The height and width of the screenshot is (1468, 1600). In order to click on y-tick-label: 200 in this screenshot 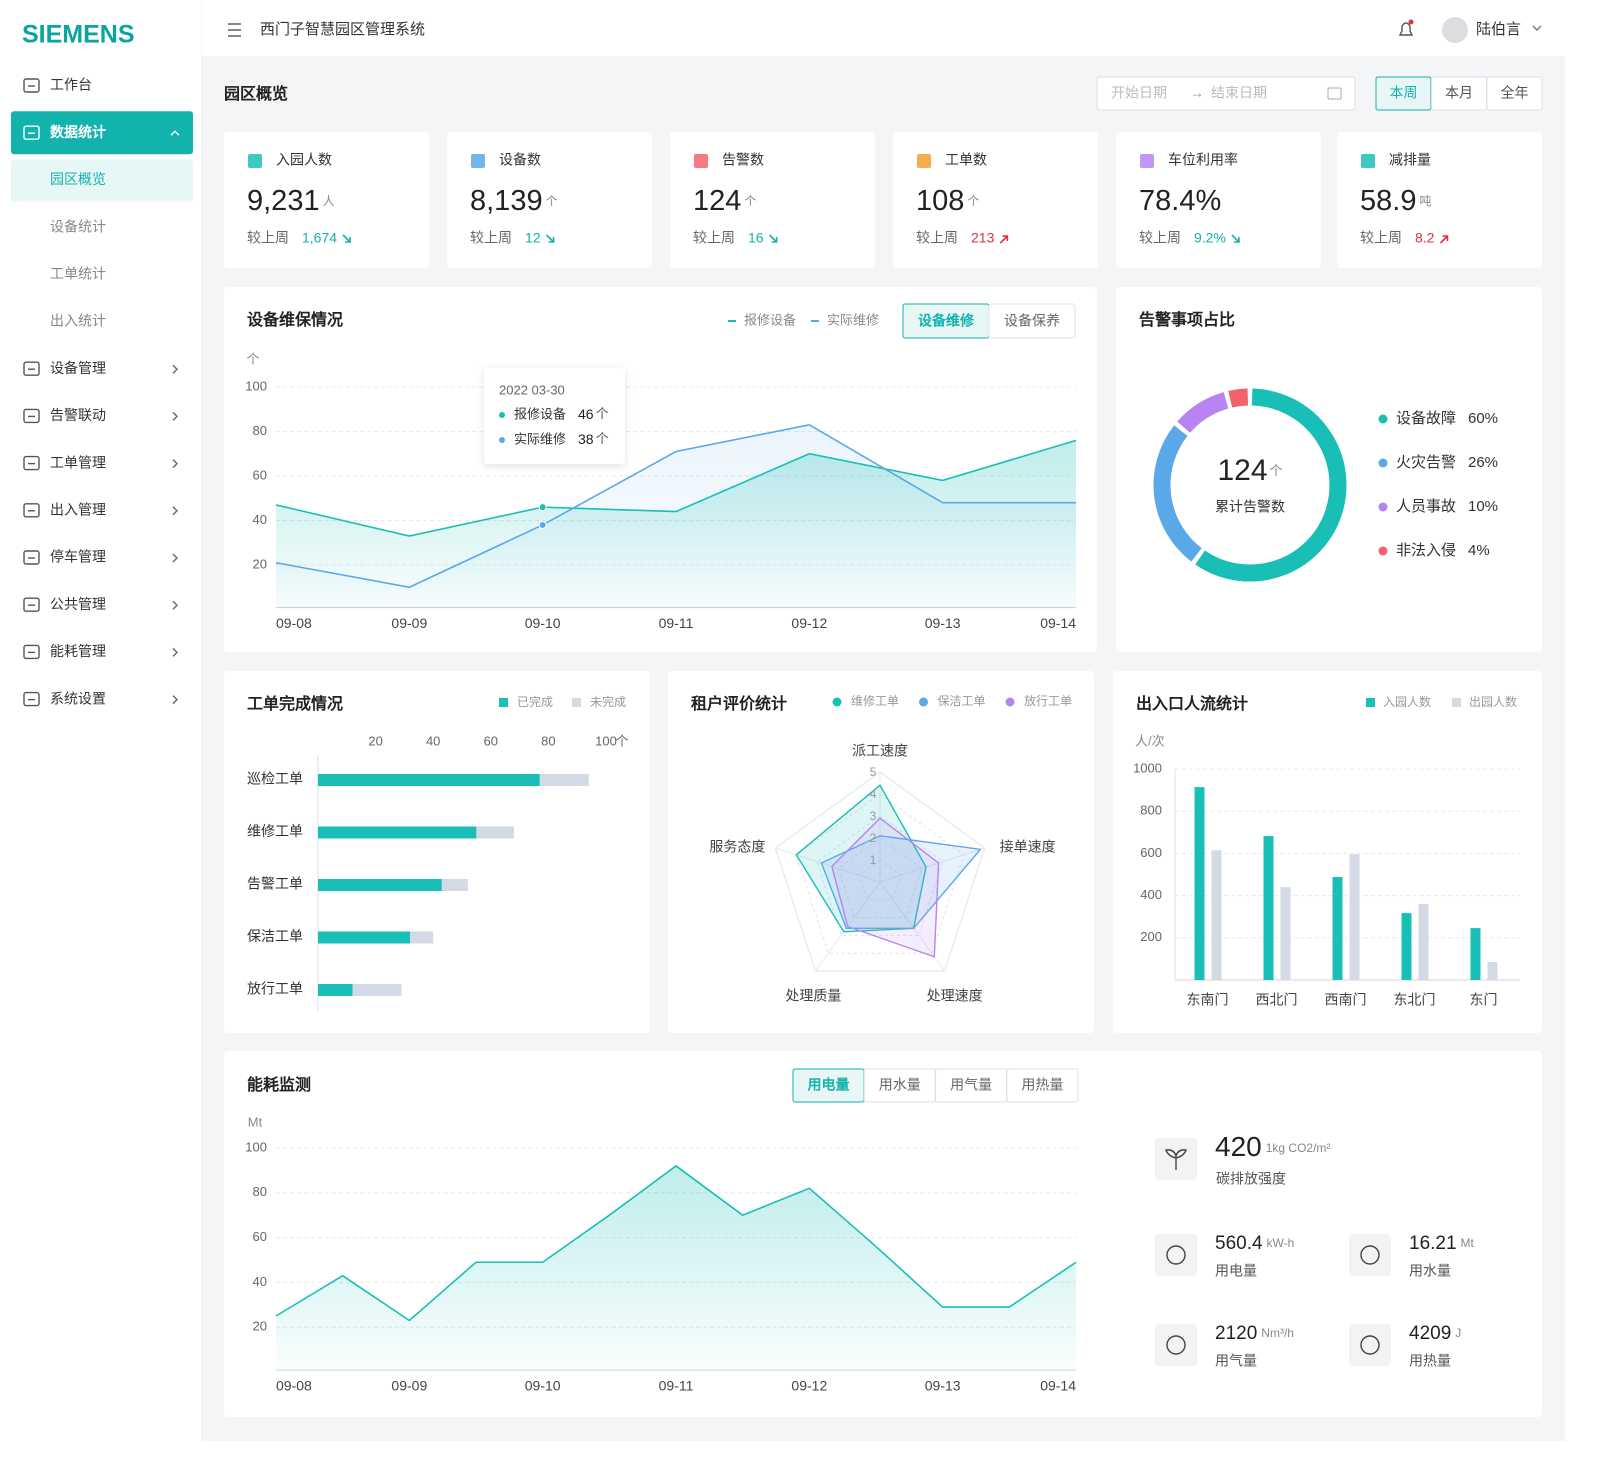, I will do `click(1151, 936)`.